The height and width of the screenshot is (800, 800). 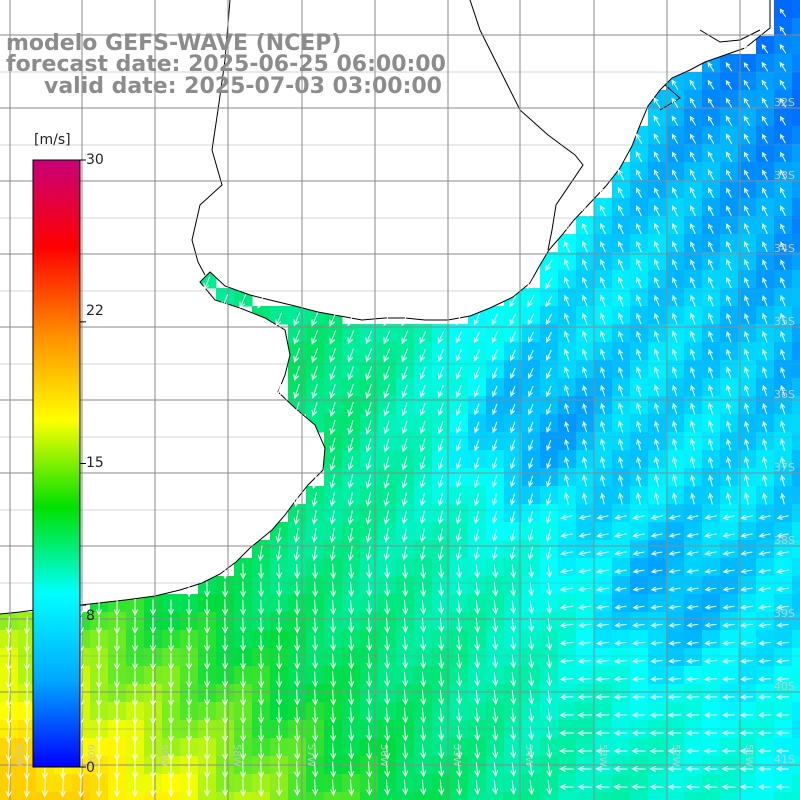 What do you see at coordinates (236, 755) in the screenshot?
I see `longitude-label: 58W` at bounding box center [236, 755].